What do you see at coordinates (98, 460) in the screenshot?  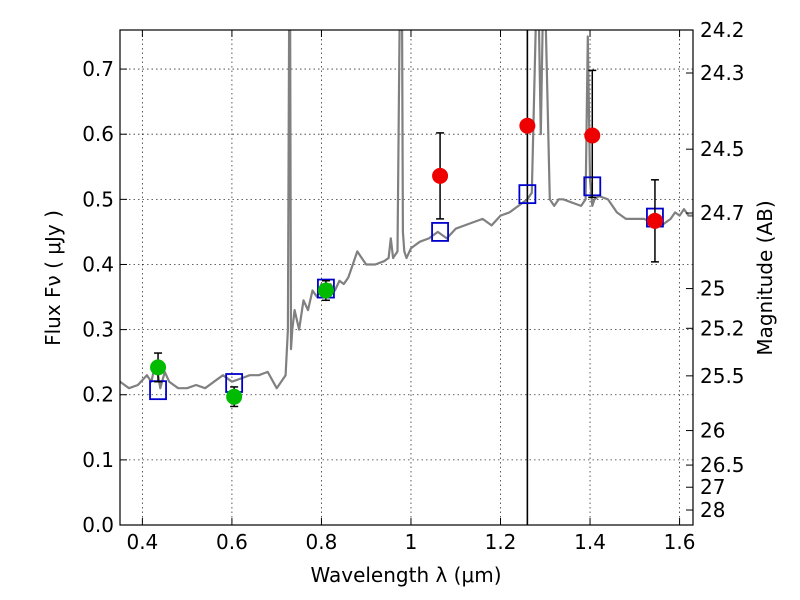 I see `y-tick-label: 0.1` at bounding box center [98, 460].